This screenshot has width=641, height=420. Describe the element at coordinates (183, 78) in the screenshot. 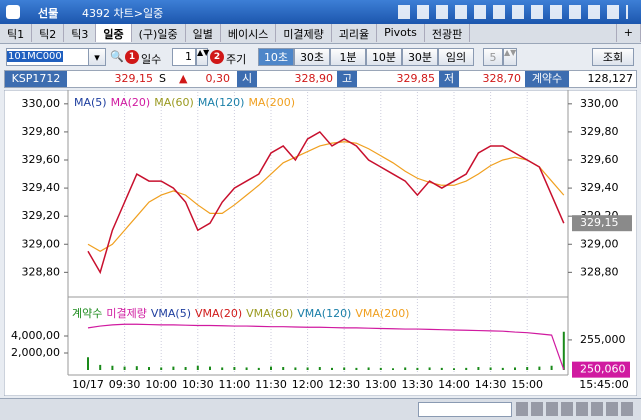

I see `arrow: ▲` at that location.